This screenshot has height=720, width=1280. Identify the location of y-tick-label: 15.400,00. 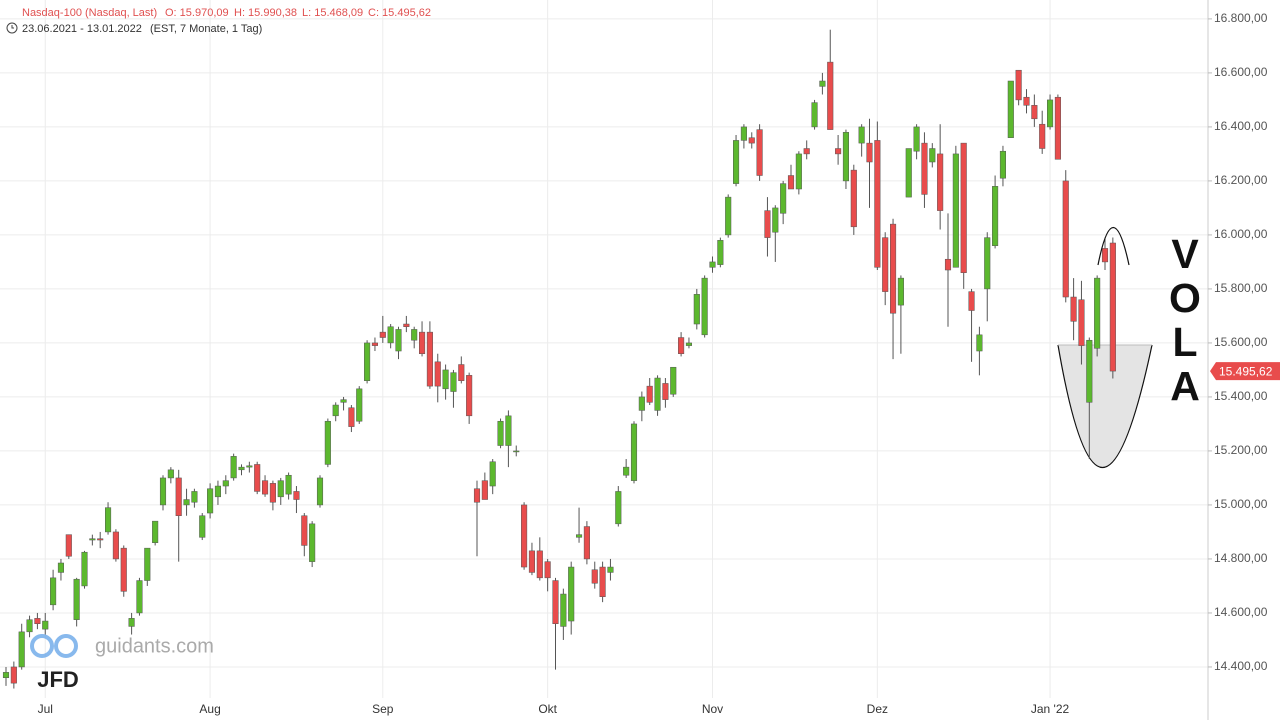
(1241, 396).